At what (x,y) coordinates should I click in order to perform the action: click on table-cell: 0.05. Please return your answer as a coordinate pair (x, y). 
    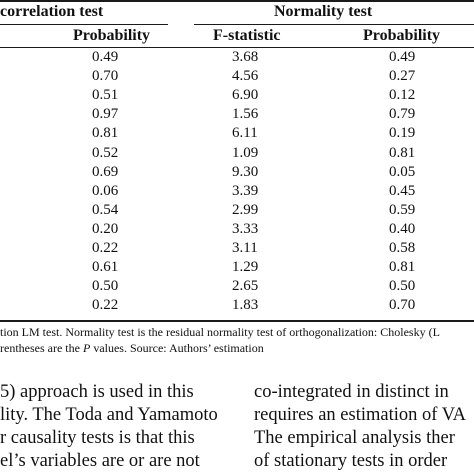
    Looking at the image, I should click on (402, 171).